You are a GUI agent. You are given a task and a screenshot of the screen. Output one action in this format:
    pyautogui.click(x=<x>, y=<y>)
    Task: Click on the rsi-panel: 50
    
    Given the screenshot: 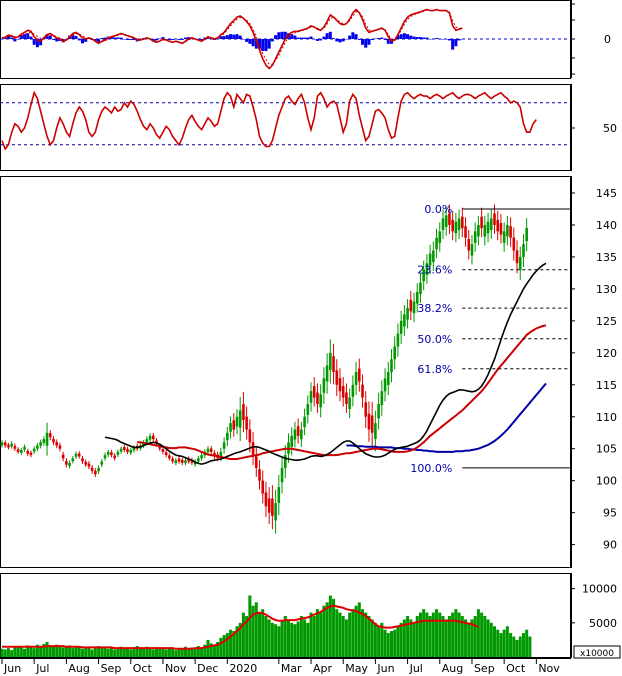 What is the action you would take?
    pyautogui.click(x=308, y=127)
    